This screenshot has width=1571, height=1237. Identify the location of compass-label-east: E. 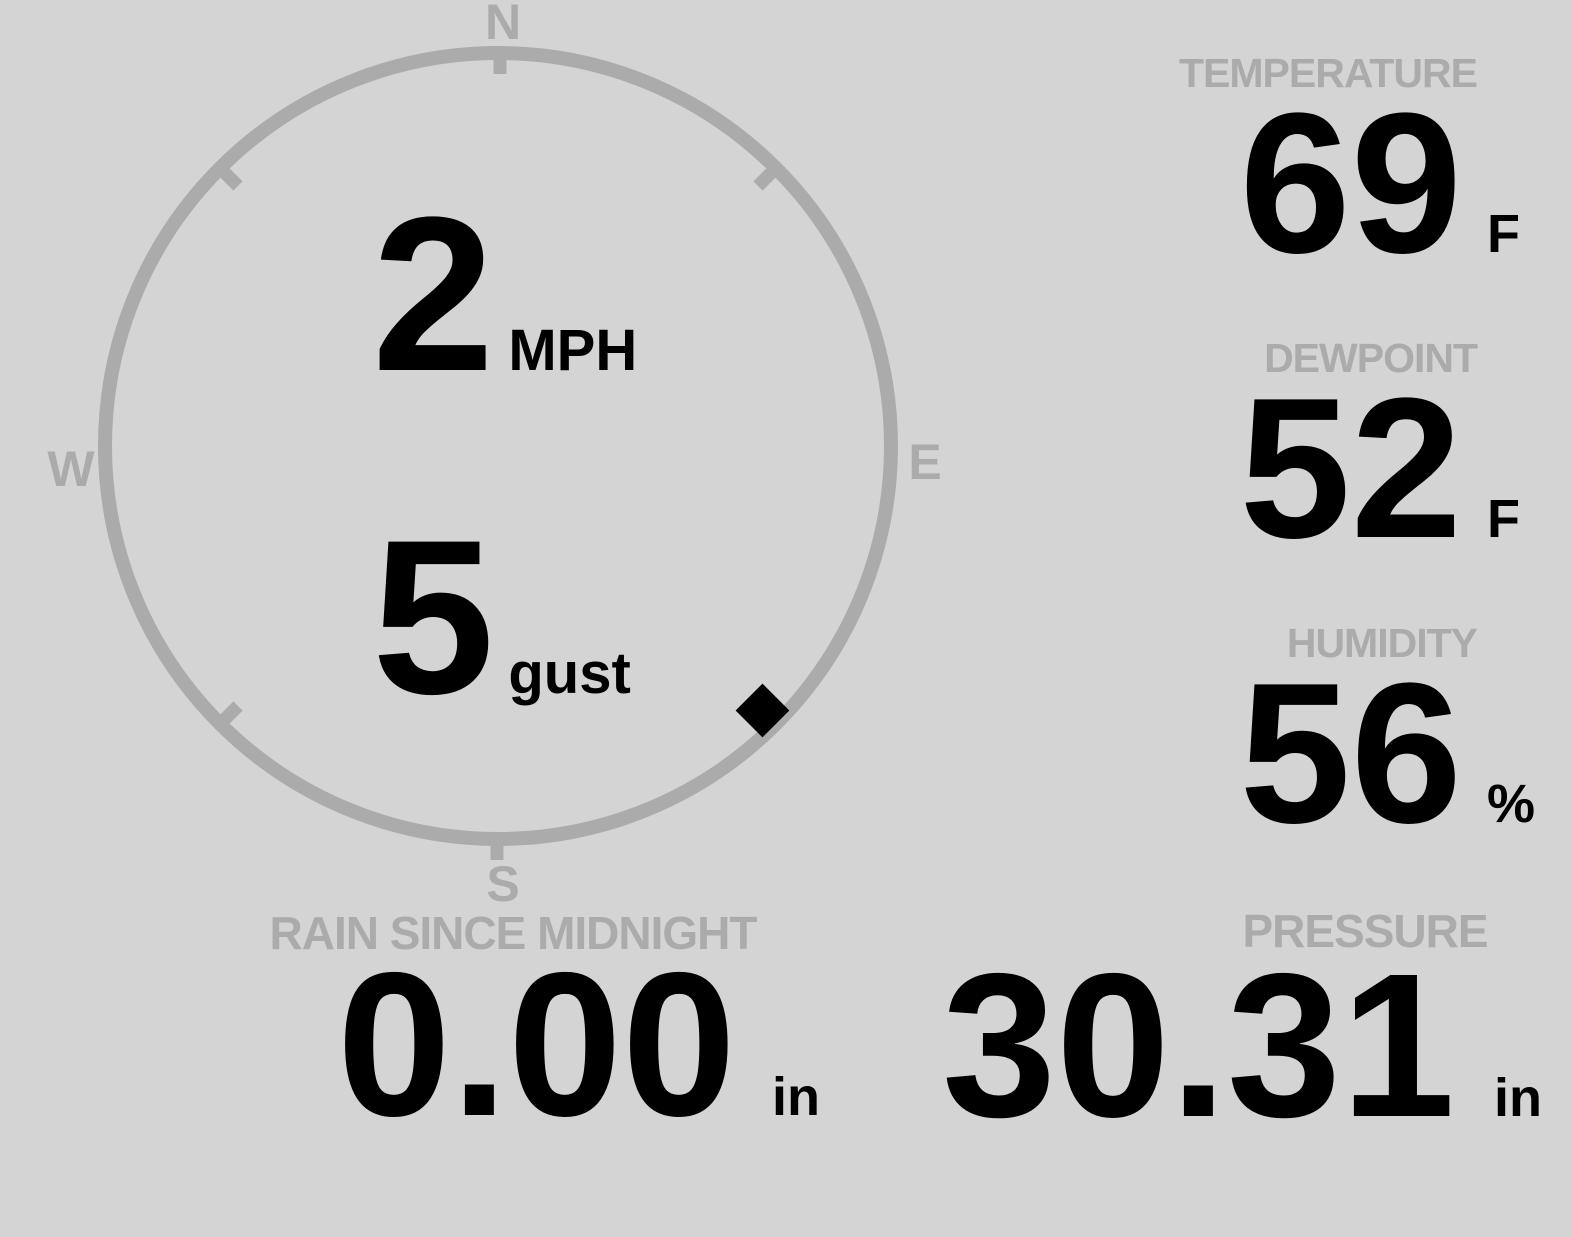
(925, 462).